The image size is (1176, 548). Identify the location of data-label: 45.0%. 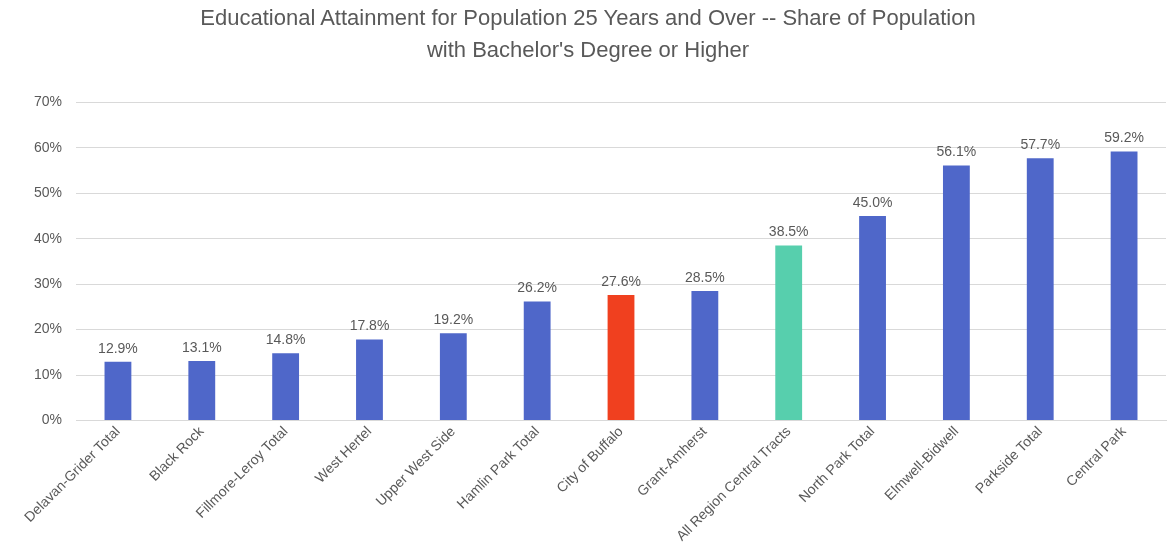
(872, 201).